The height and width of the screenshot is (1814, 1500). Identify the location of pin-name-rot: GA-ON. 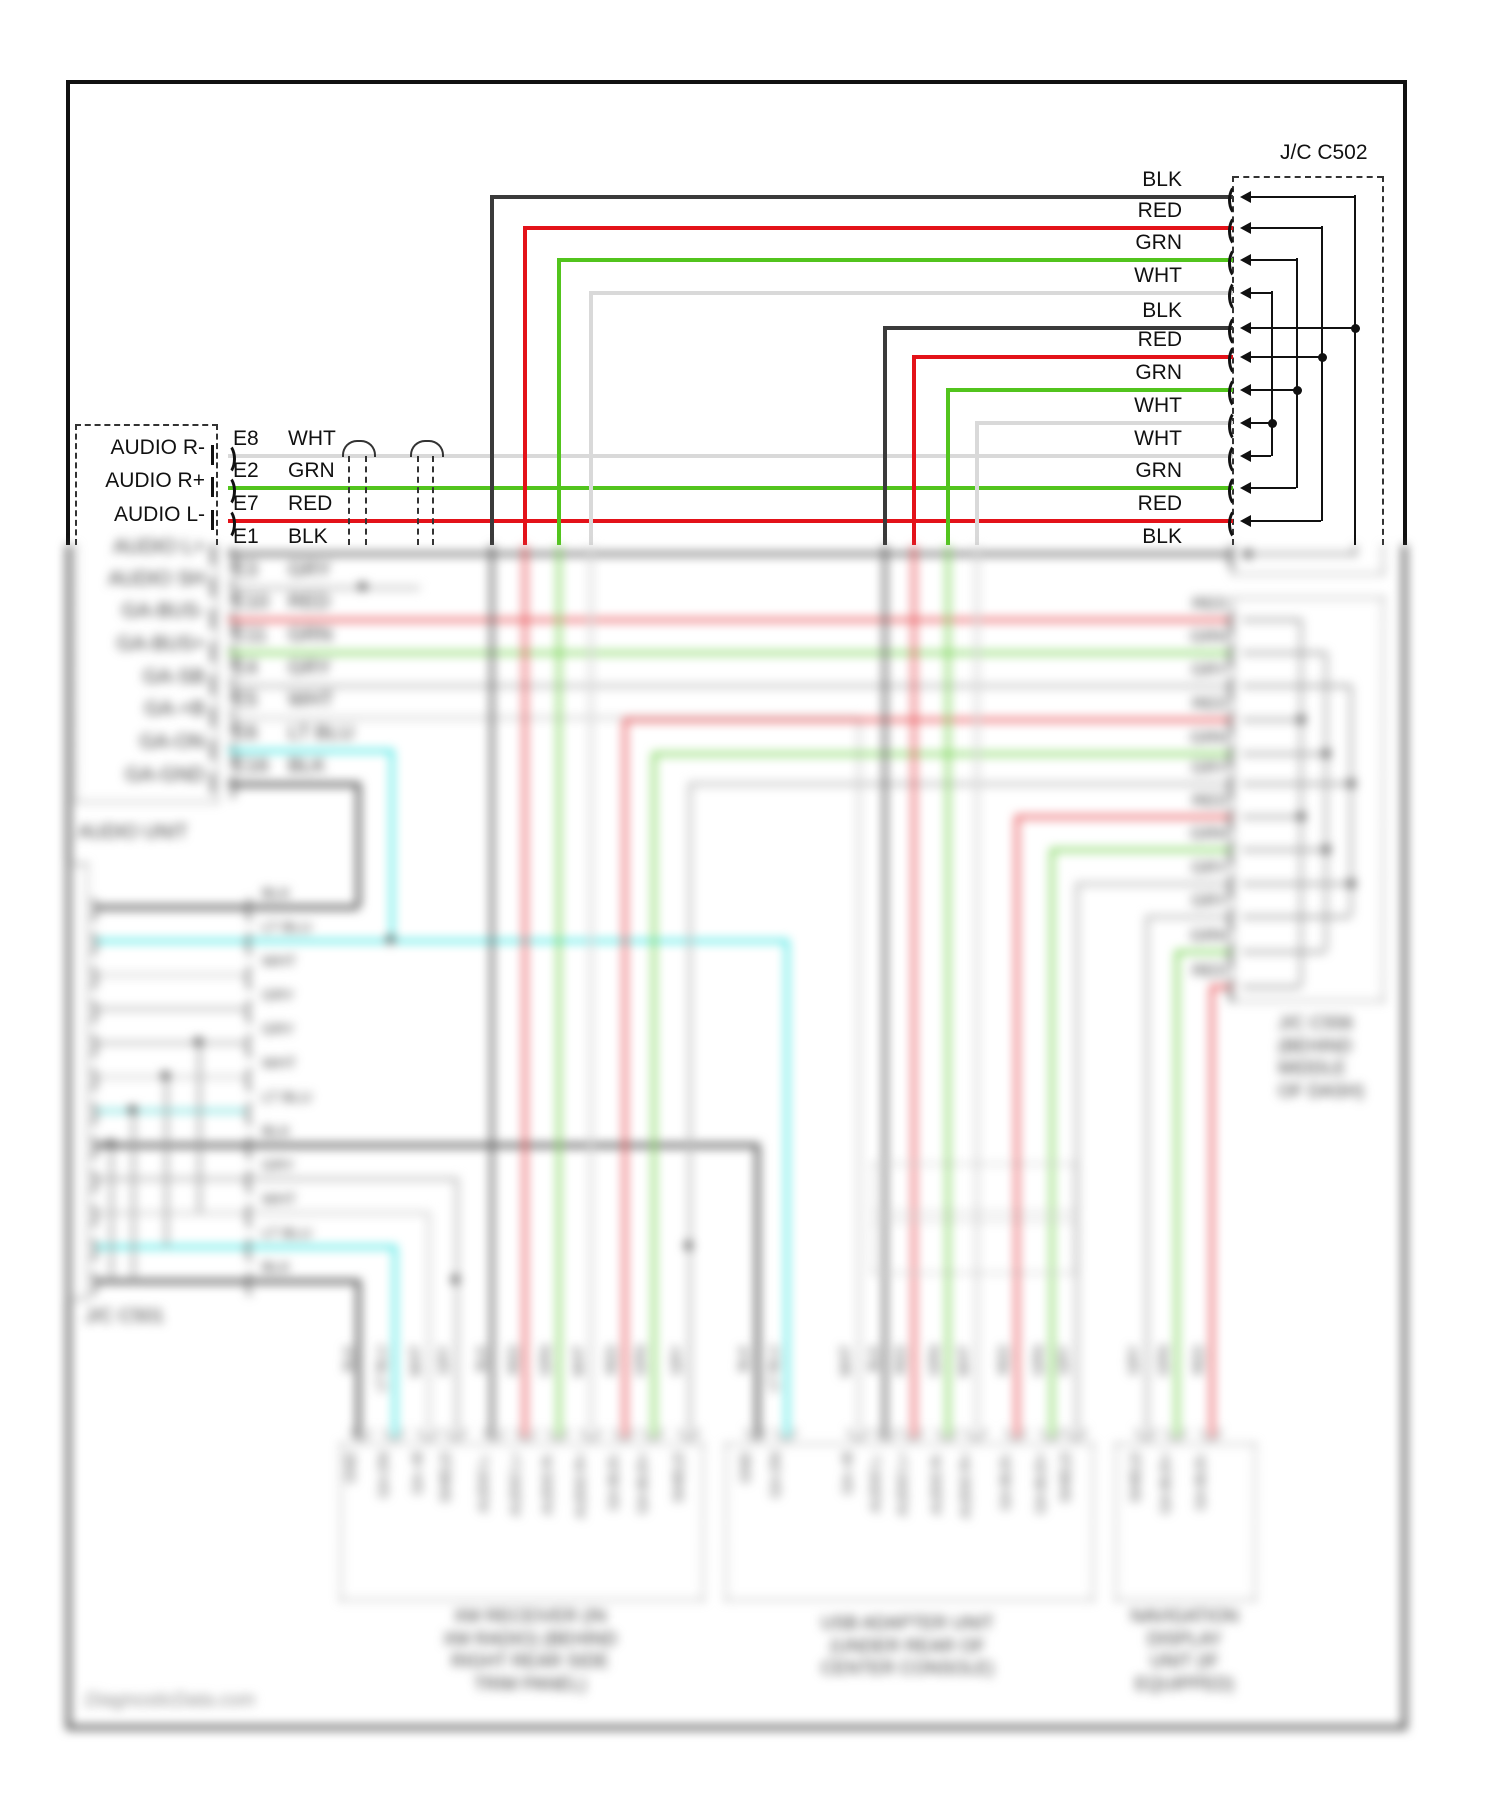
(775, 1475).